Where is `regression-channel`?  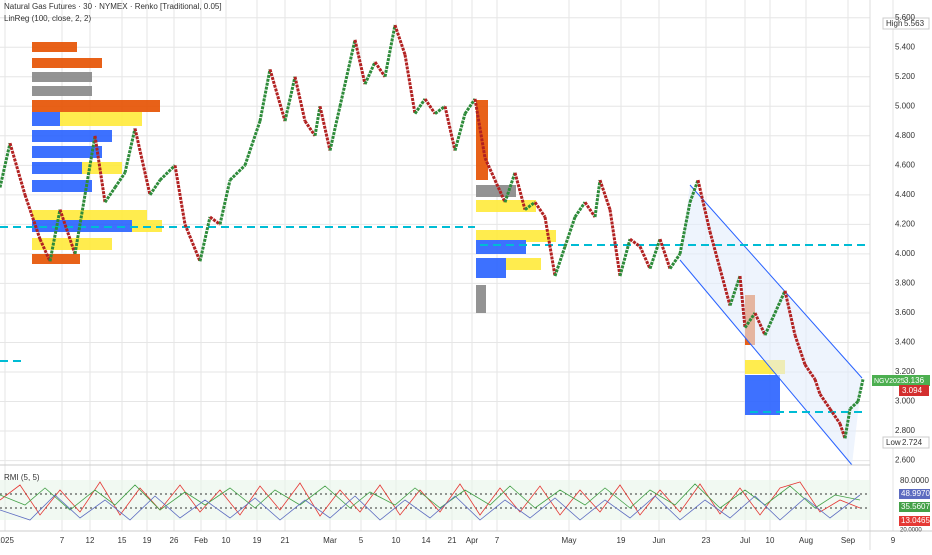
regression-channel is located at coordinates (771, 325).